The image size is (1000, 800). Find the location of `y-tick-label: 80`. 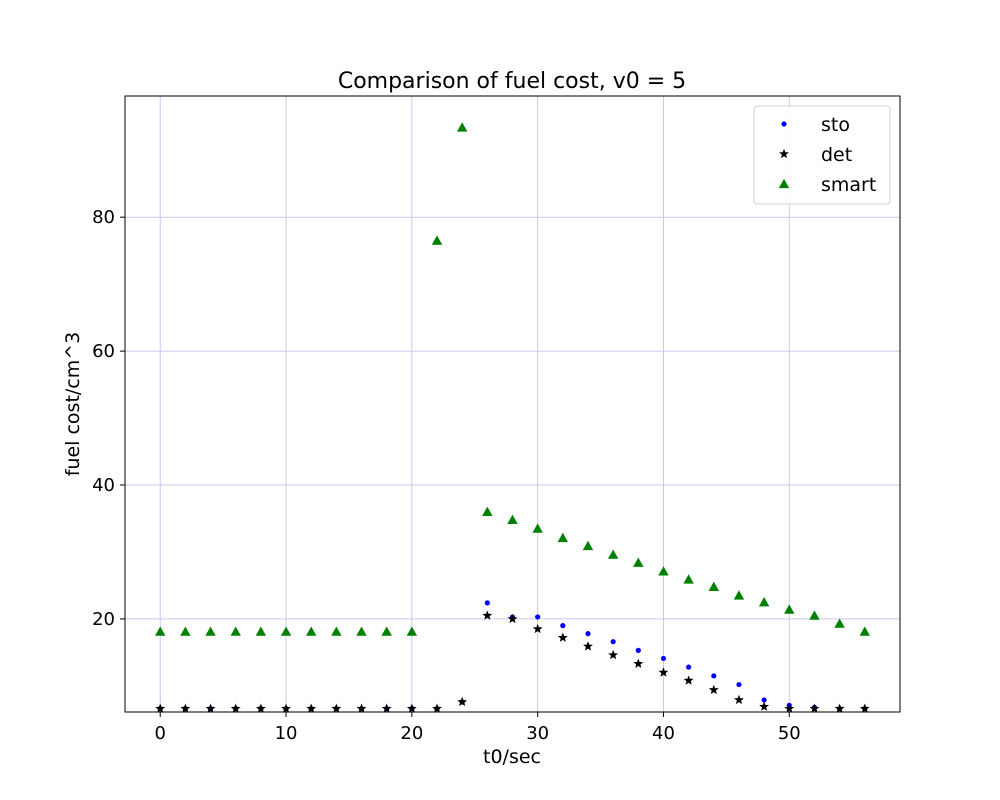

y-tick-label: 80 is located at coordinates (103, 217).